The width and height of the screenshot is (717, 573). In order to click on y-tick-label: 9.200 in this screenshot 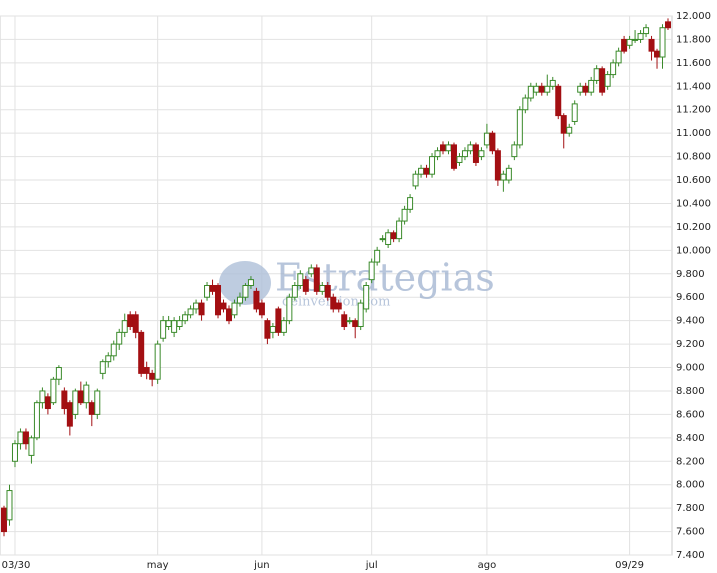, I will do `click(690, 344)`.